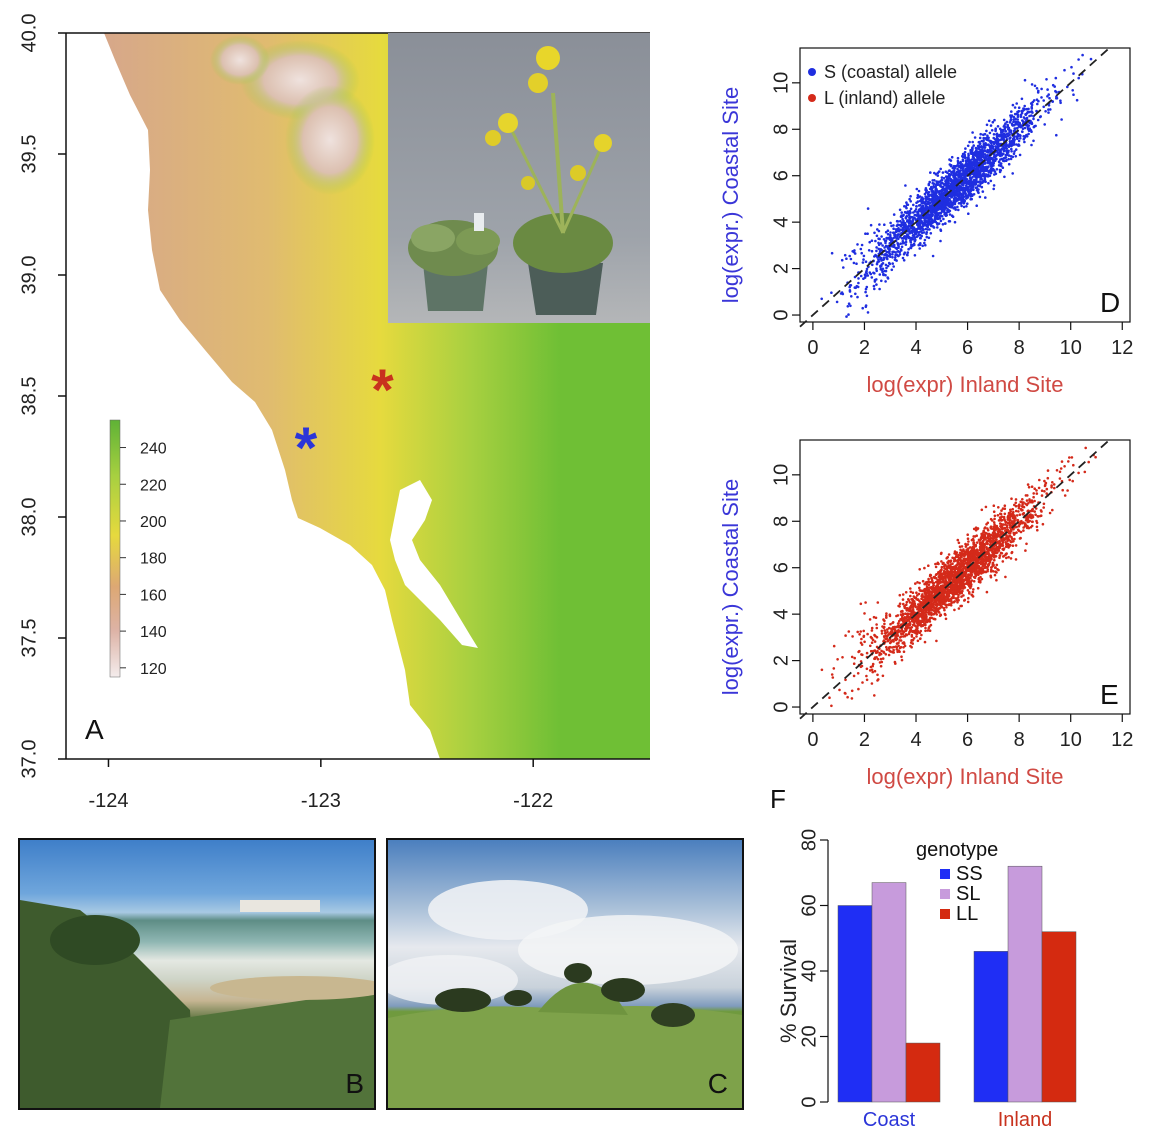 The width and height of the screenshot is (1164, 1141). Describe the element at coordinates (730, 195) in the screenshot. I see `y-axis-label: log(expr.) Coastal Site` at that location.